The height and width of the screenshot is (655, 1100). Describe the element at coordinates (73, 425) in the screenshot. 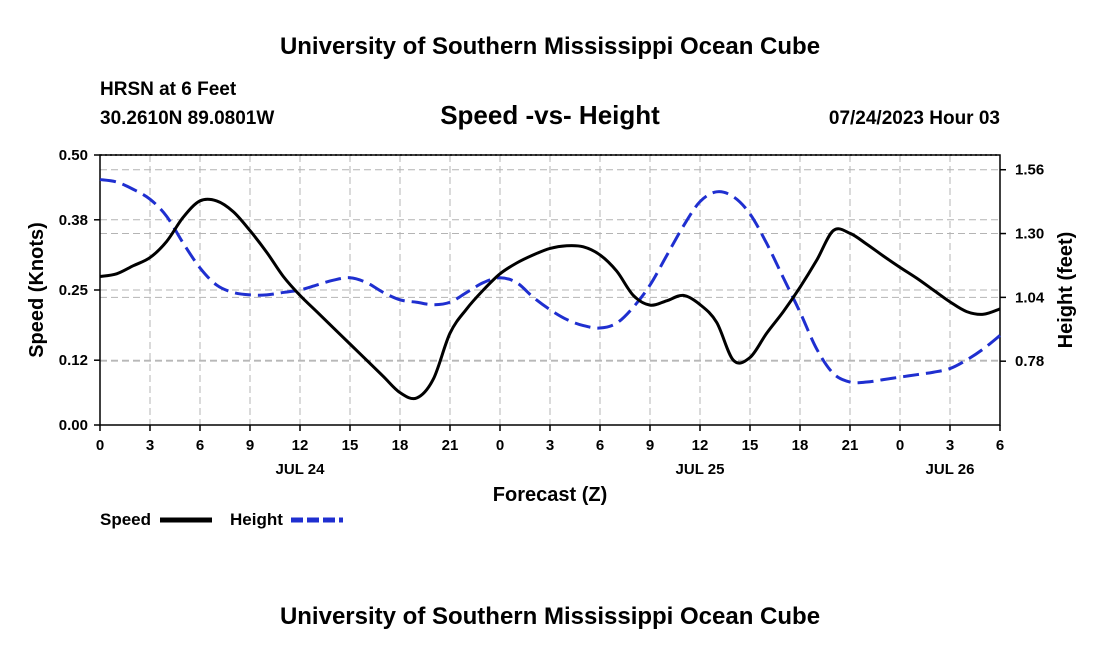

I see `y-tick-label-left: 0.00` at that location.